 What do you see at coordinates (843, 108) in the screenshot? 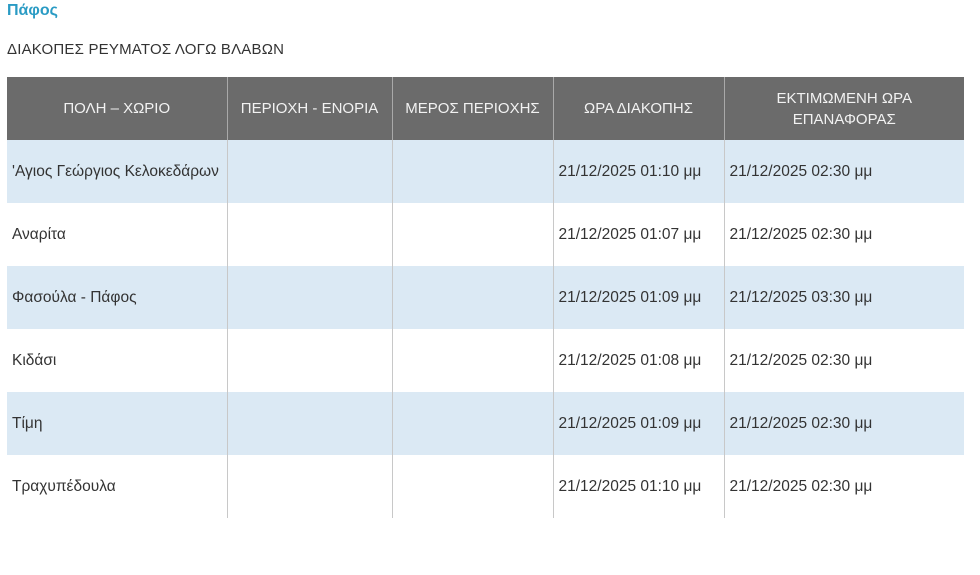
I see `header-estimated-restore-time: ΕΚΤΙΜΩΜΕΝΗ ΩΡΑ ΕΠΑΝΑΦΟΡΑΣ` at bounding box center [843, 108].